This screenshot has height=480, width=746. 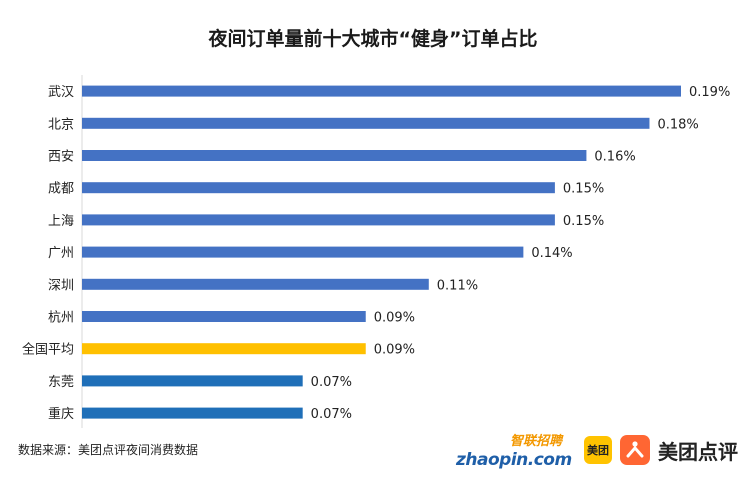 I want to click on value-label: 0.19%, so click(x=709, y=92).